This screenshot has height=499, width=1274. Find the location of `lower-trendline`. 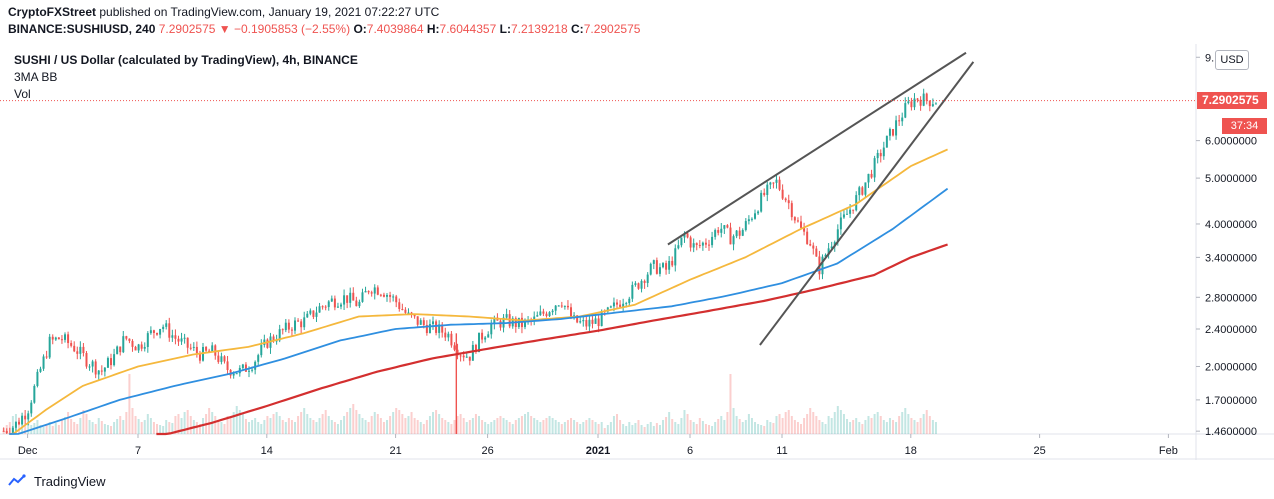

lower-trendline is located at coordinates (867, 203).